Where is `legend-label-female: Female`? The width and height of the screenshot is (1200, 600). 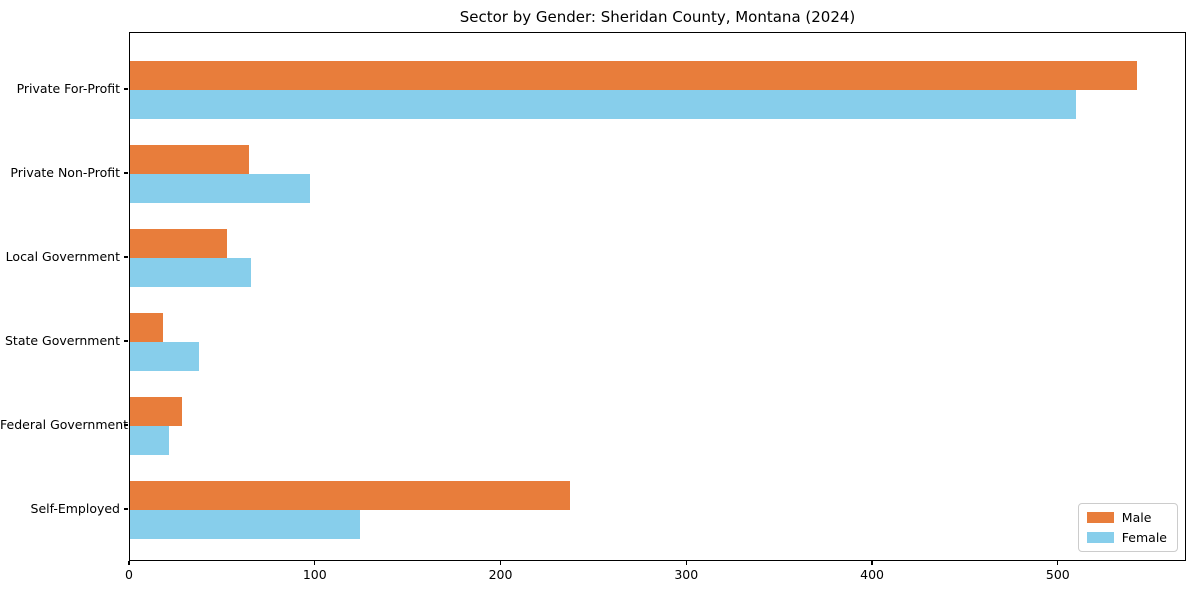 legend-label-female: Female is located at coordinates (1144, 537).